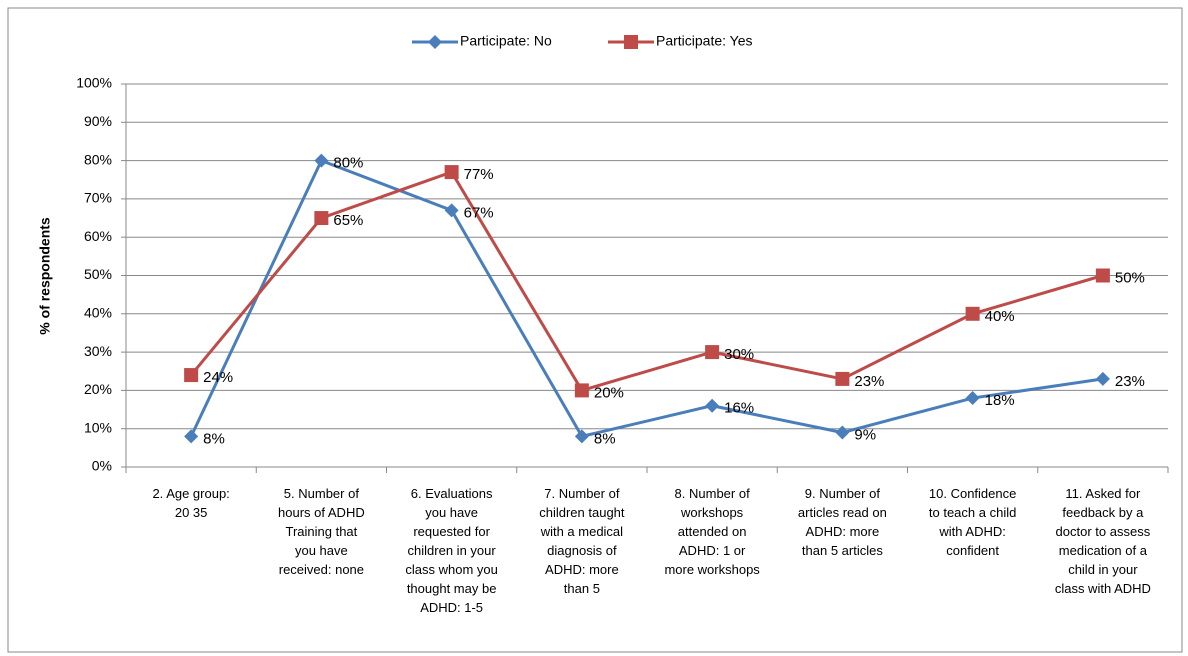 Image resolution: width=1188 pixels, height=656 pixels. I want to click on data-label: 65%, so click(348, 220).